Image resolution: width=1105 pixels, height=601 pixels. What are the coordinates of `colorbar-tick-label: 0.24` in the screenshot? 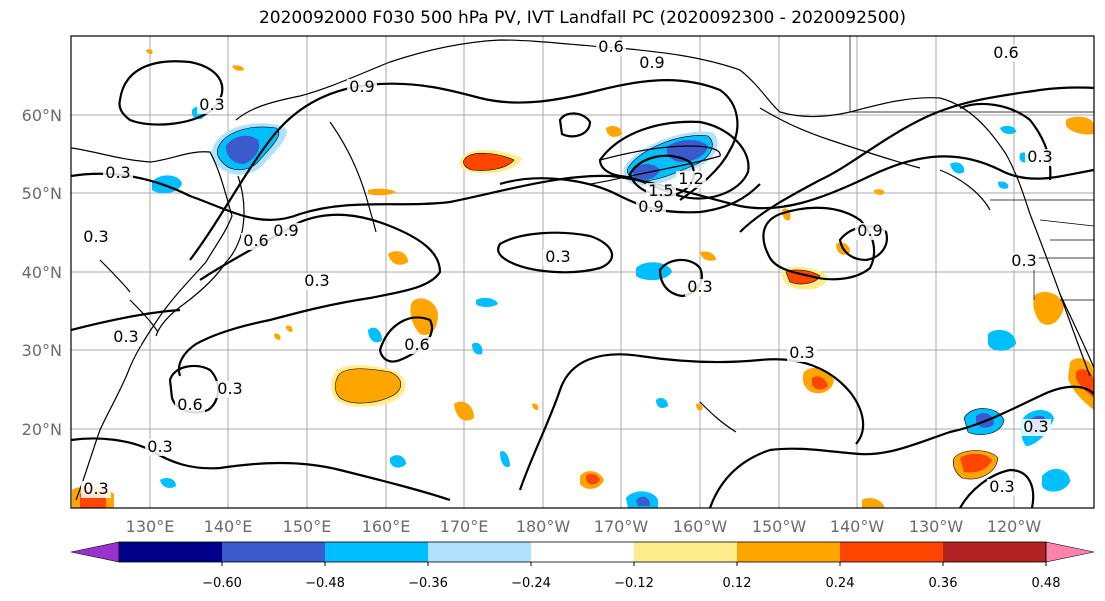 It's located at (840, 583).